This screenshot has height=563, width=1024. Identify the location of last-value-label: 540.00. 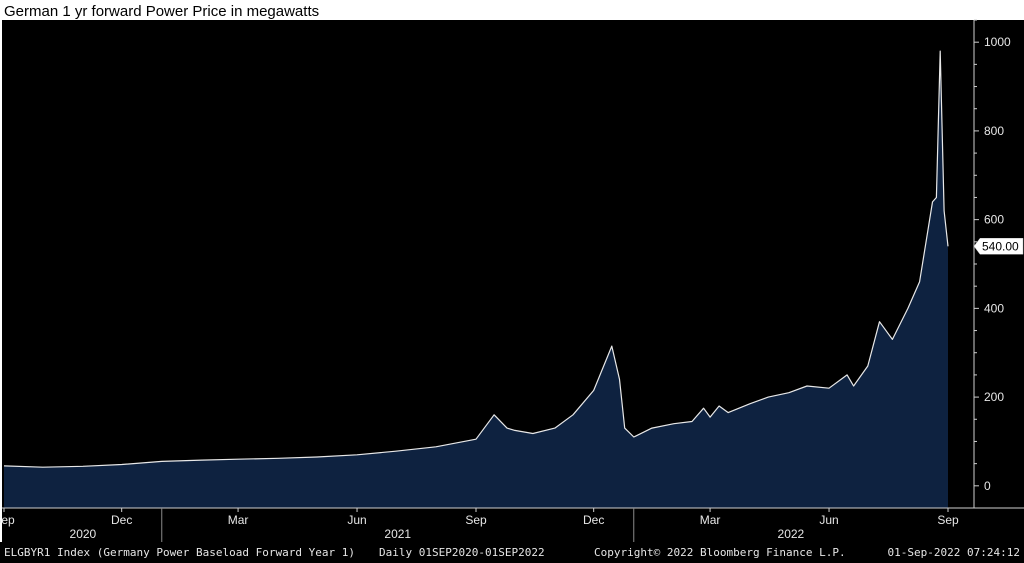
(1000, 246).